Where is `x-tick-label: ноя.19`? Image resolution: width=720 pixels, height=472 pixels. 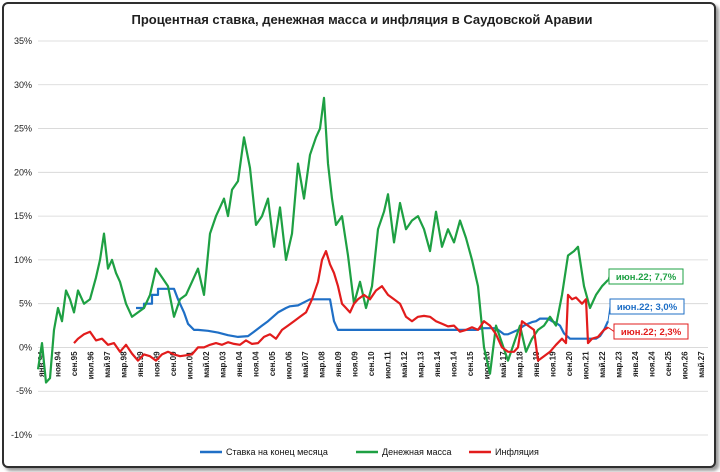 x-tick-label: ноя.19 is located at coordinates (553, 364).